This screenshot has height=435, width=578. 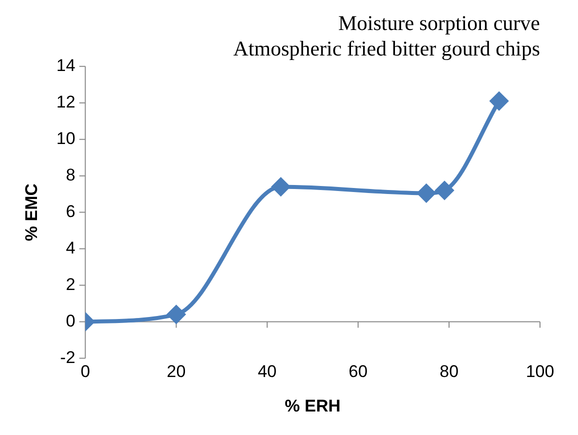 What do you see at coordinates (449, 372) in the screenshot?
I see `x-tick-label: 80` at bounding box center [449, 372].